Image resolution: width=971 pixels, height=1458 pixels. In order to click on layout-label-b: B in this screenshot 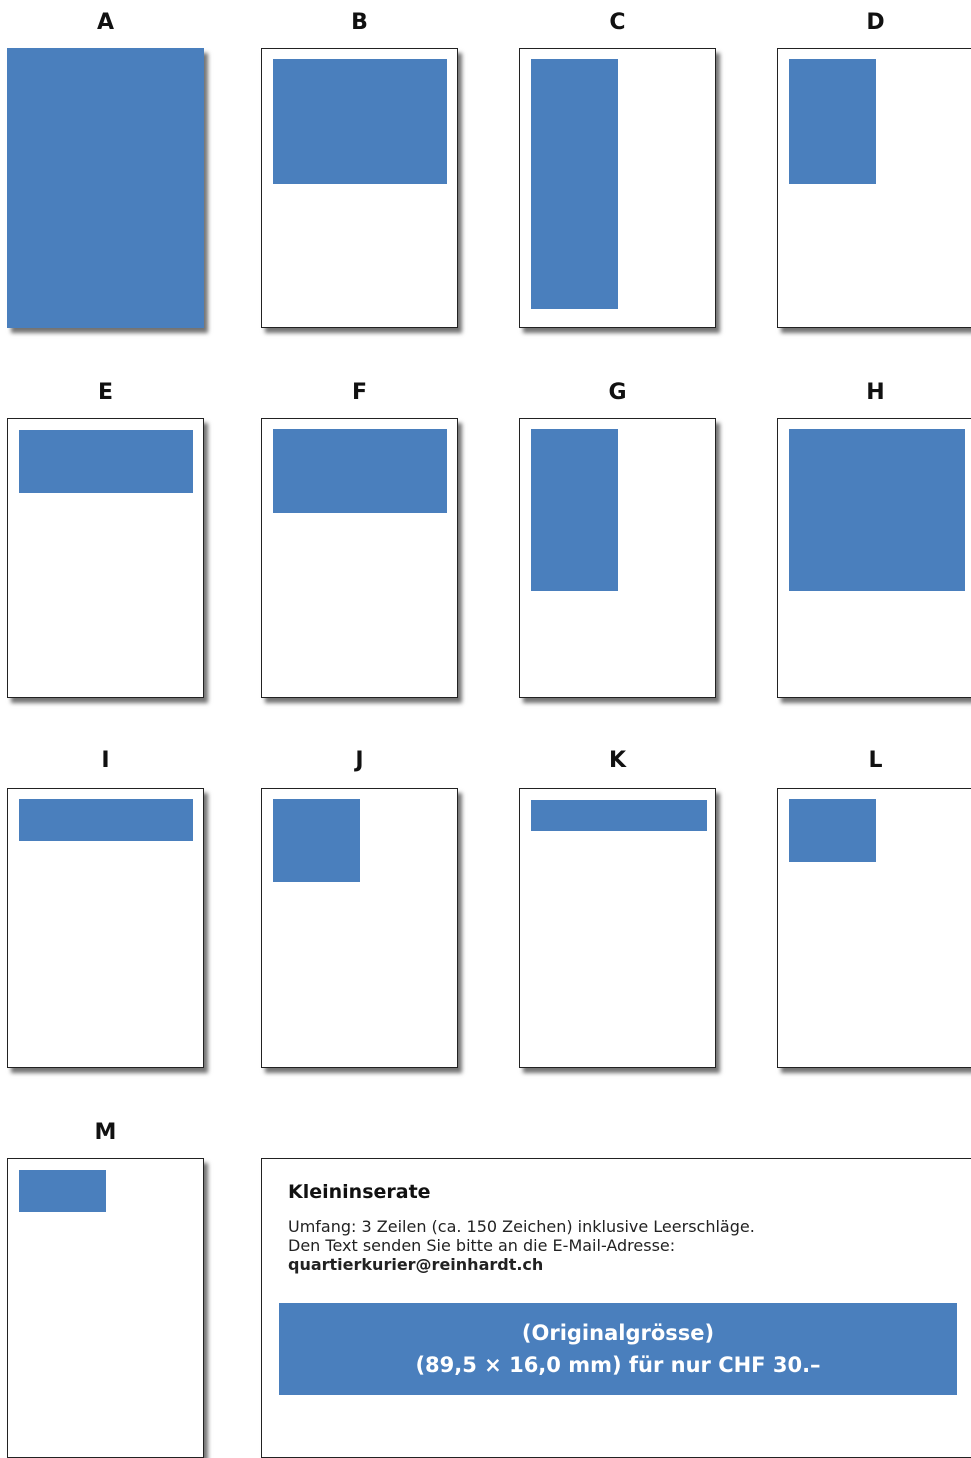, I will do `click(359, 22)`.